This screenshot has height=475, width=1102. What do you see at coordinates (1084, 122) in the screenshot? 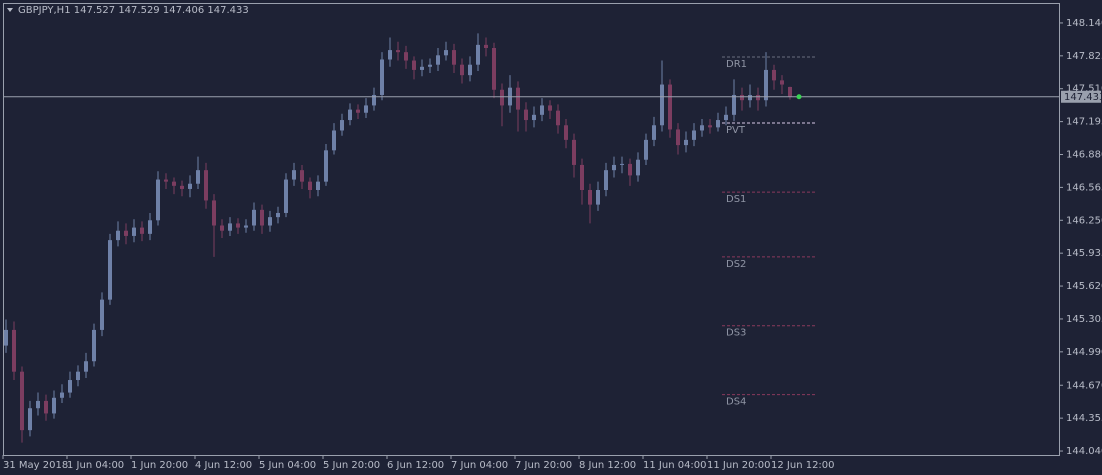
I see `y-tick-label: 147.195` at bounding box center [1084, 122].